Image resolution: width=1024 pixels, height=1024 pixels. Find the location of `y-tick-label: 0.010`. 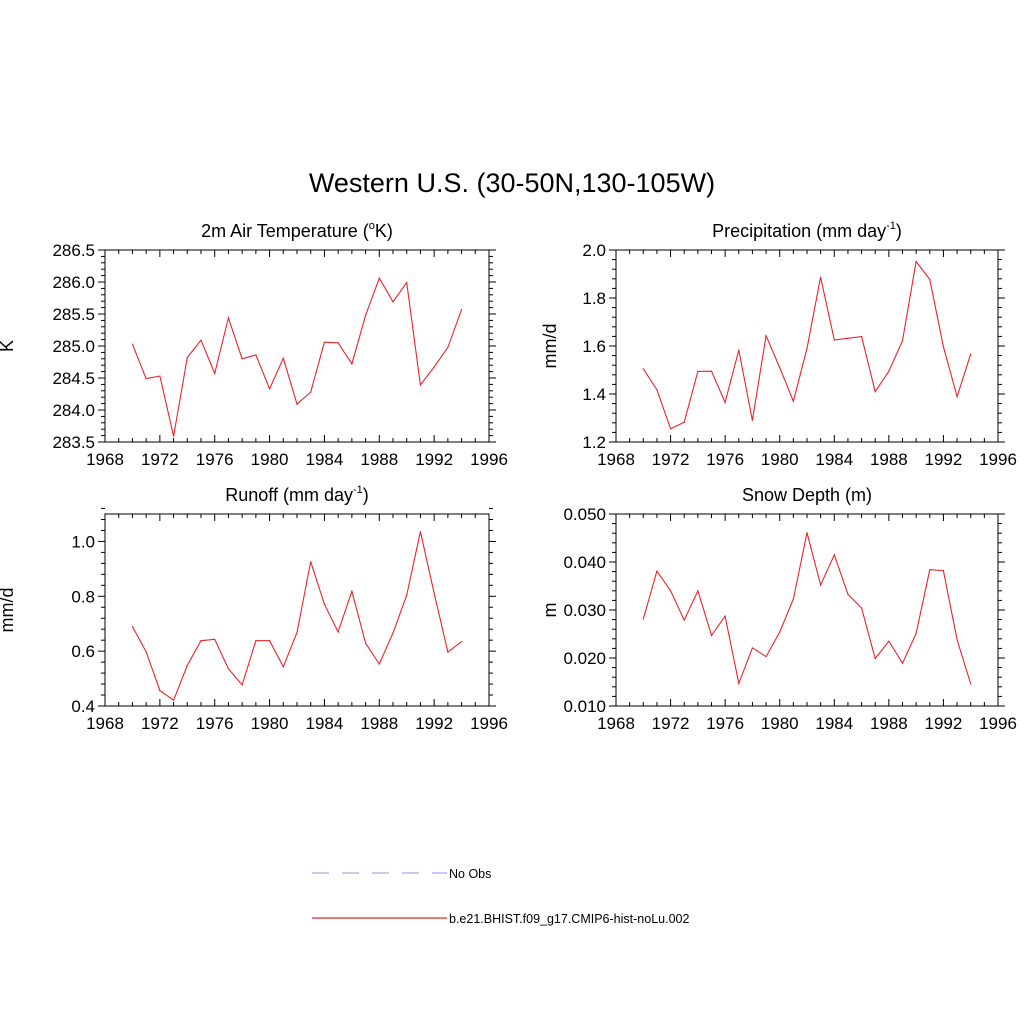

y-tick-label: 0.010 is located at coordinates (584, 706).